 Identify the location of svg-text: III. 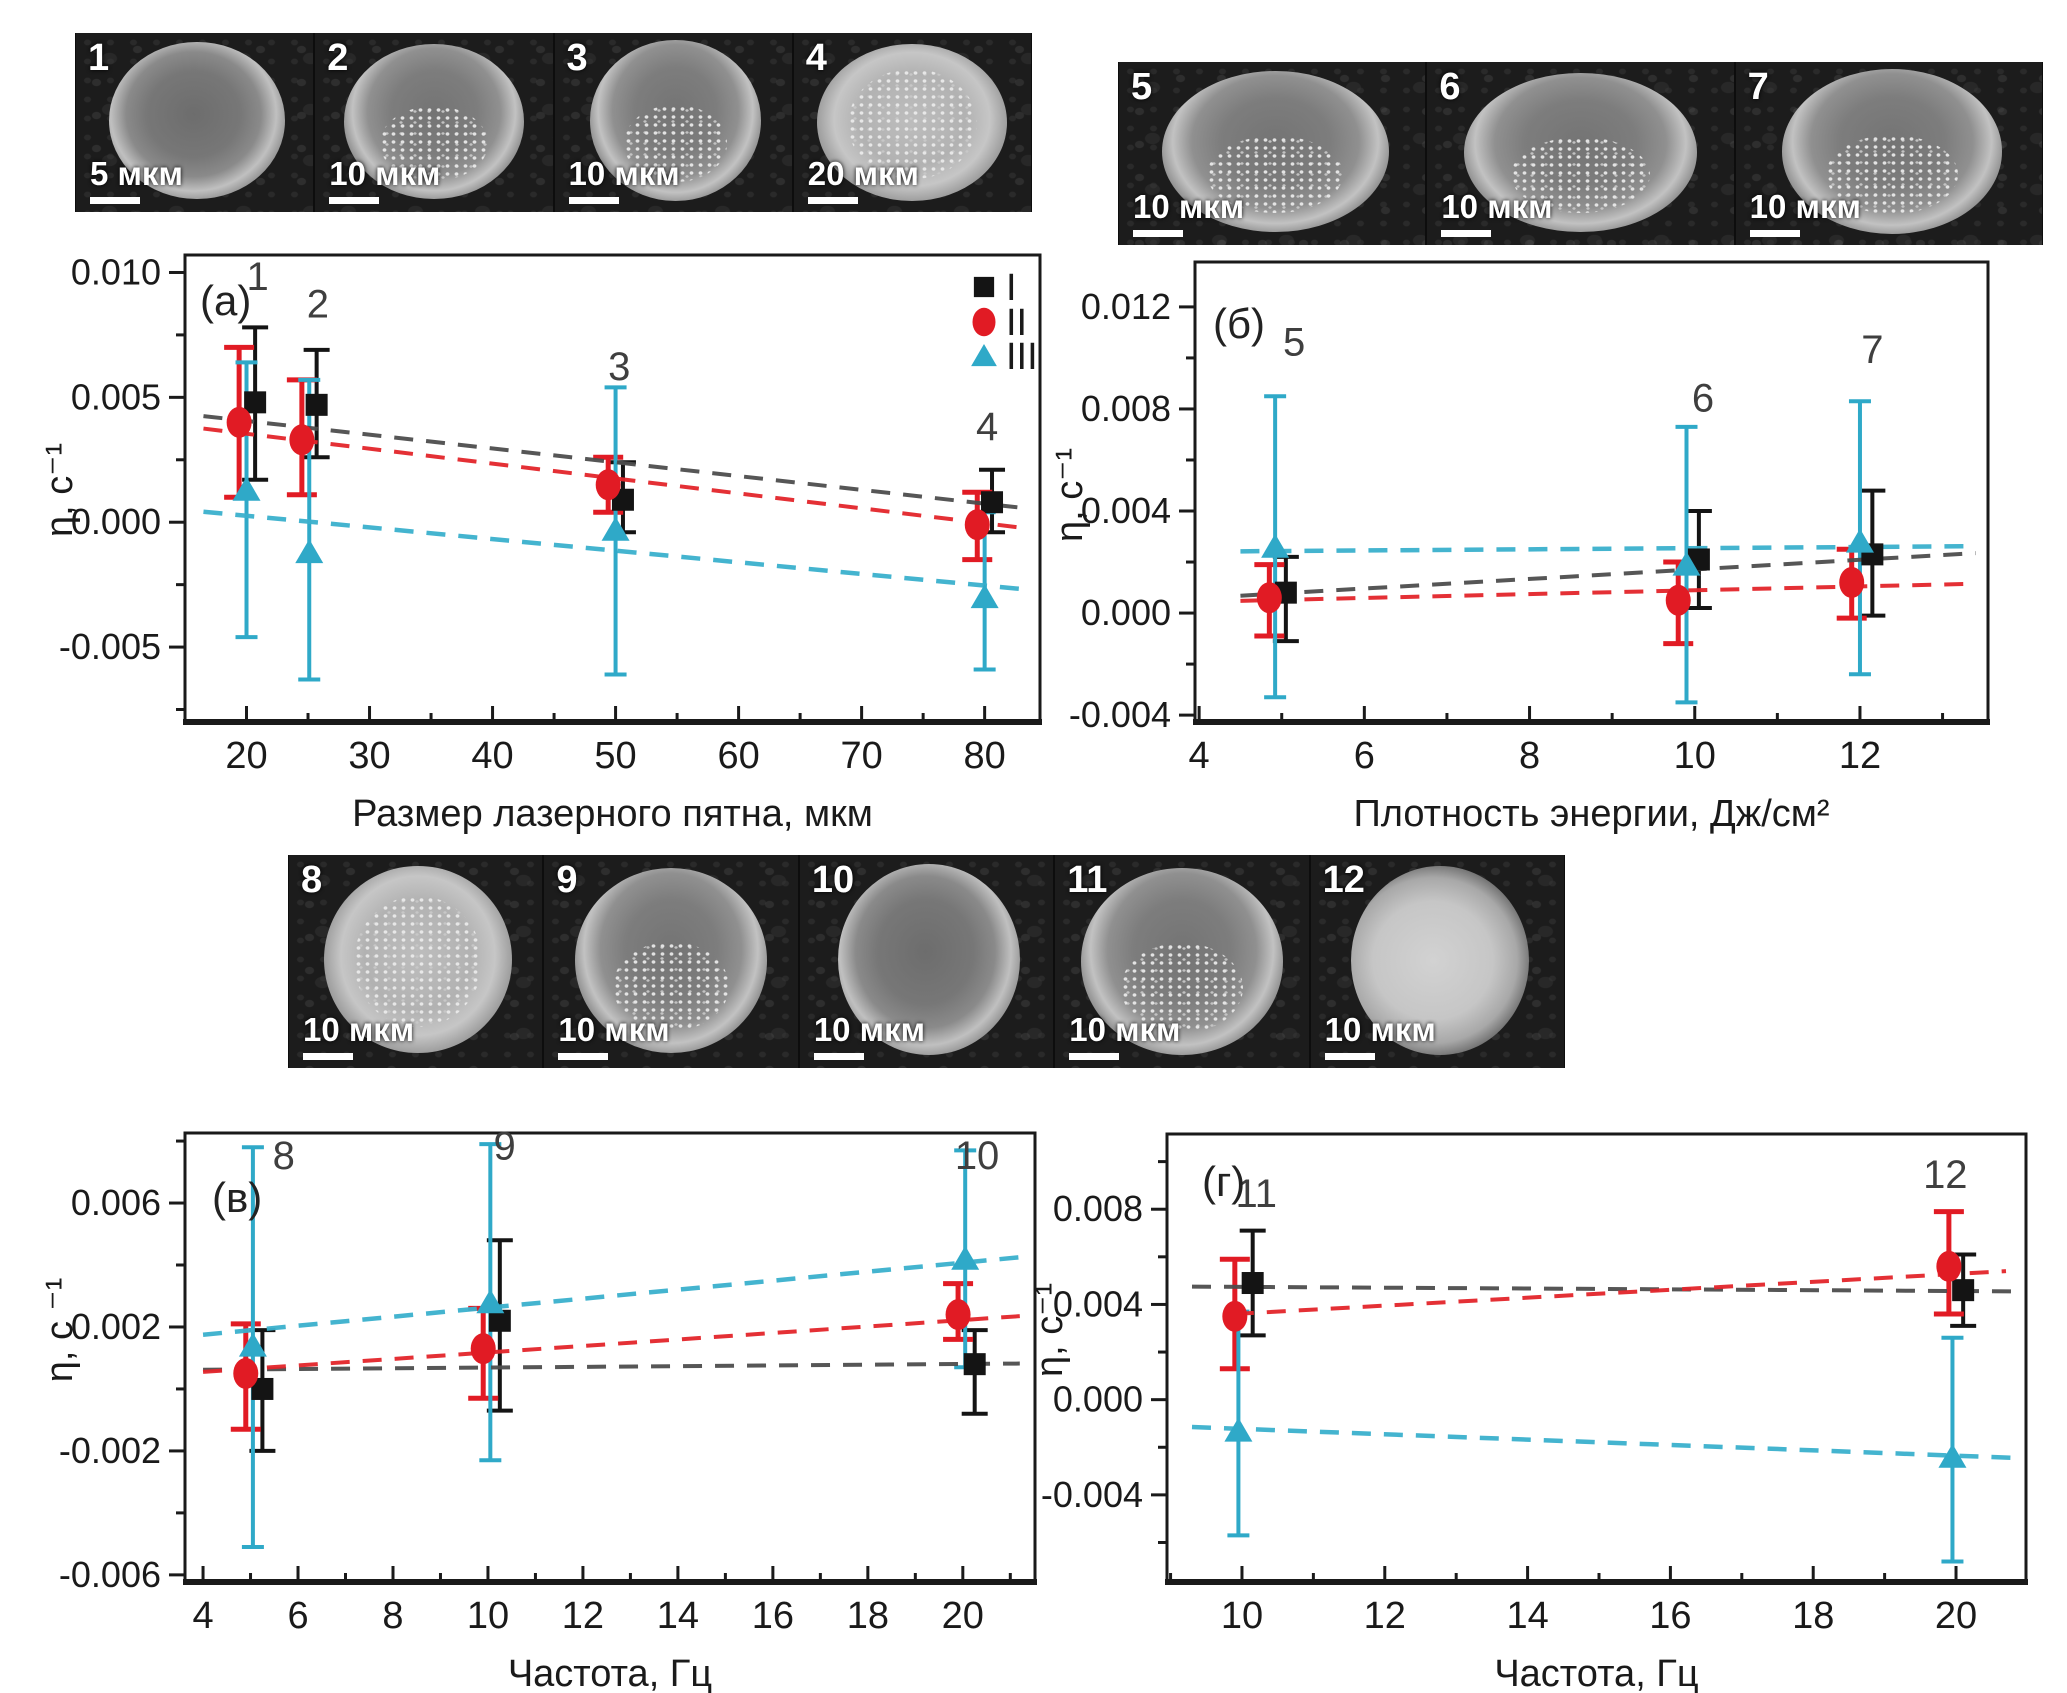
(1022, 357).